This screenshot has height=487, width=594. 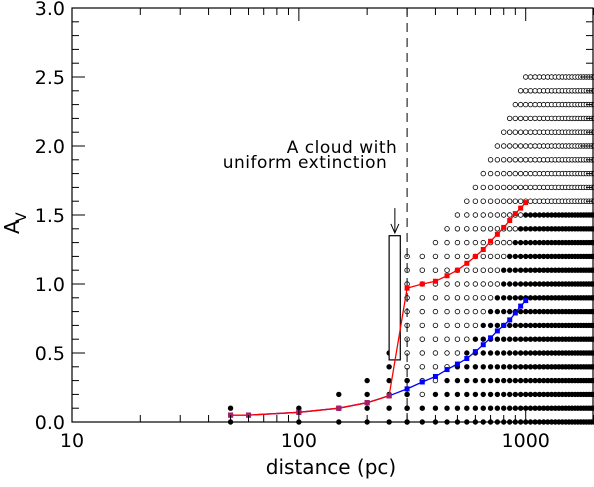 I want to click on annotation-arrow-head, so click(x=395, y=229).